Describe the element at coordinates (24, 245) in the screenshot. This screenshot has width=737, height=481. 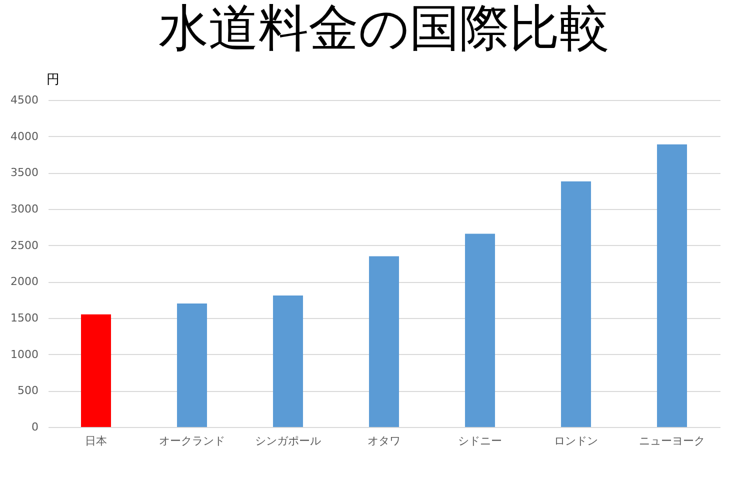
I see `y-tick-label: 2500` at that location.